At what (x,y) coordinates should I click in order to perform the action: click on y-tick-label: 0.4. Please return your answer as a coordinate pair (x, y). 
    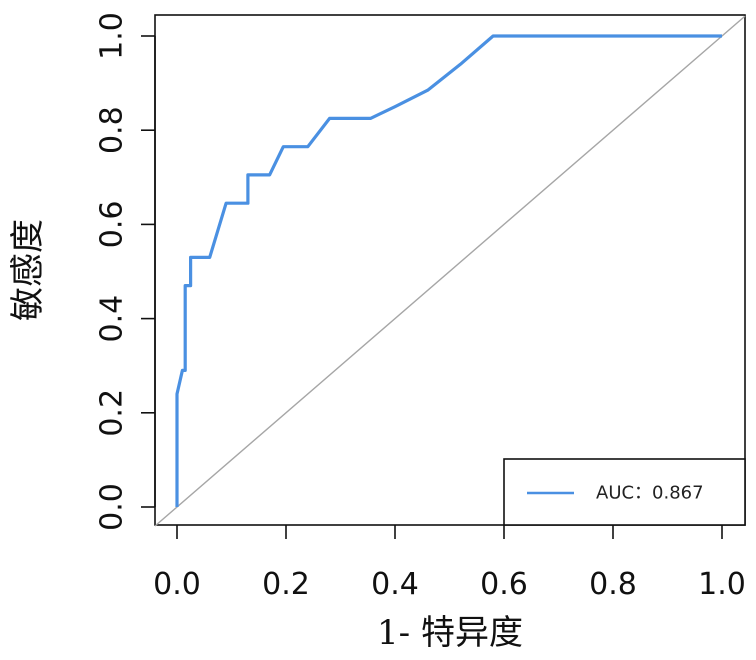
    Looking at the image, I should click on (112, 319).